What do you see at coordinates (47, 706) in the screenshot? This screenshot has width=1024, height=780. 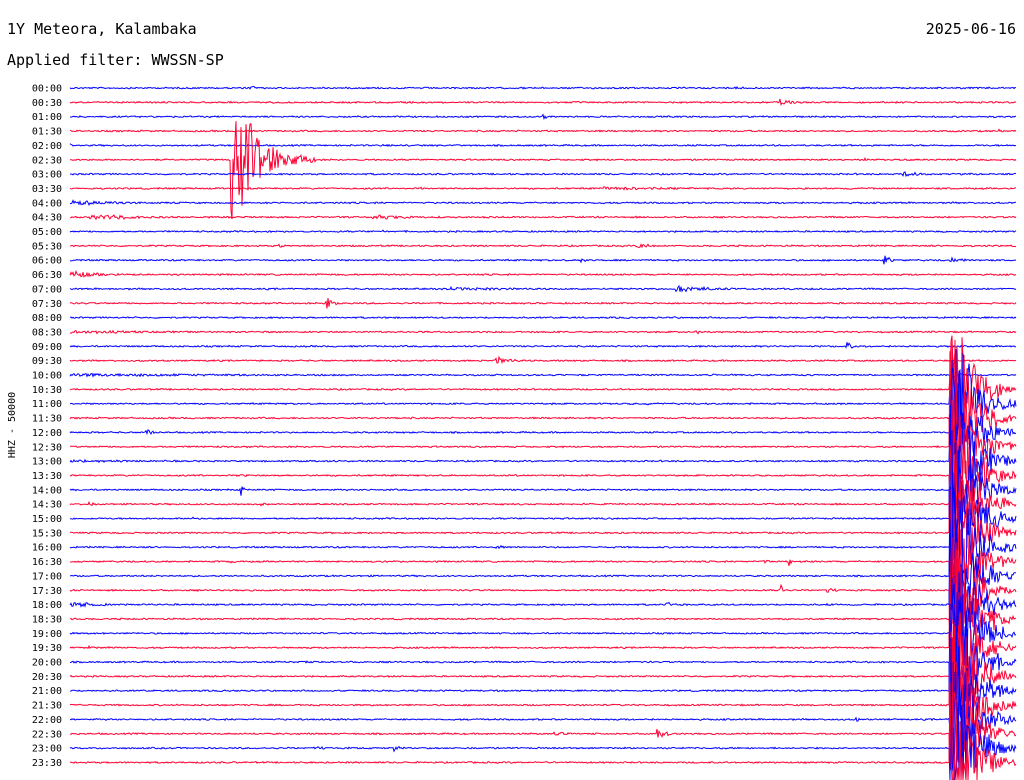 I see `time-tick-label: 21:30` at bounding box center [47, 706].